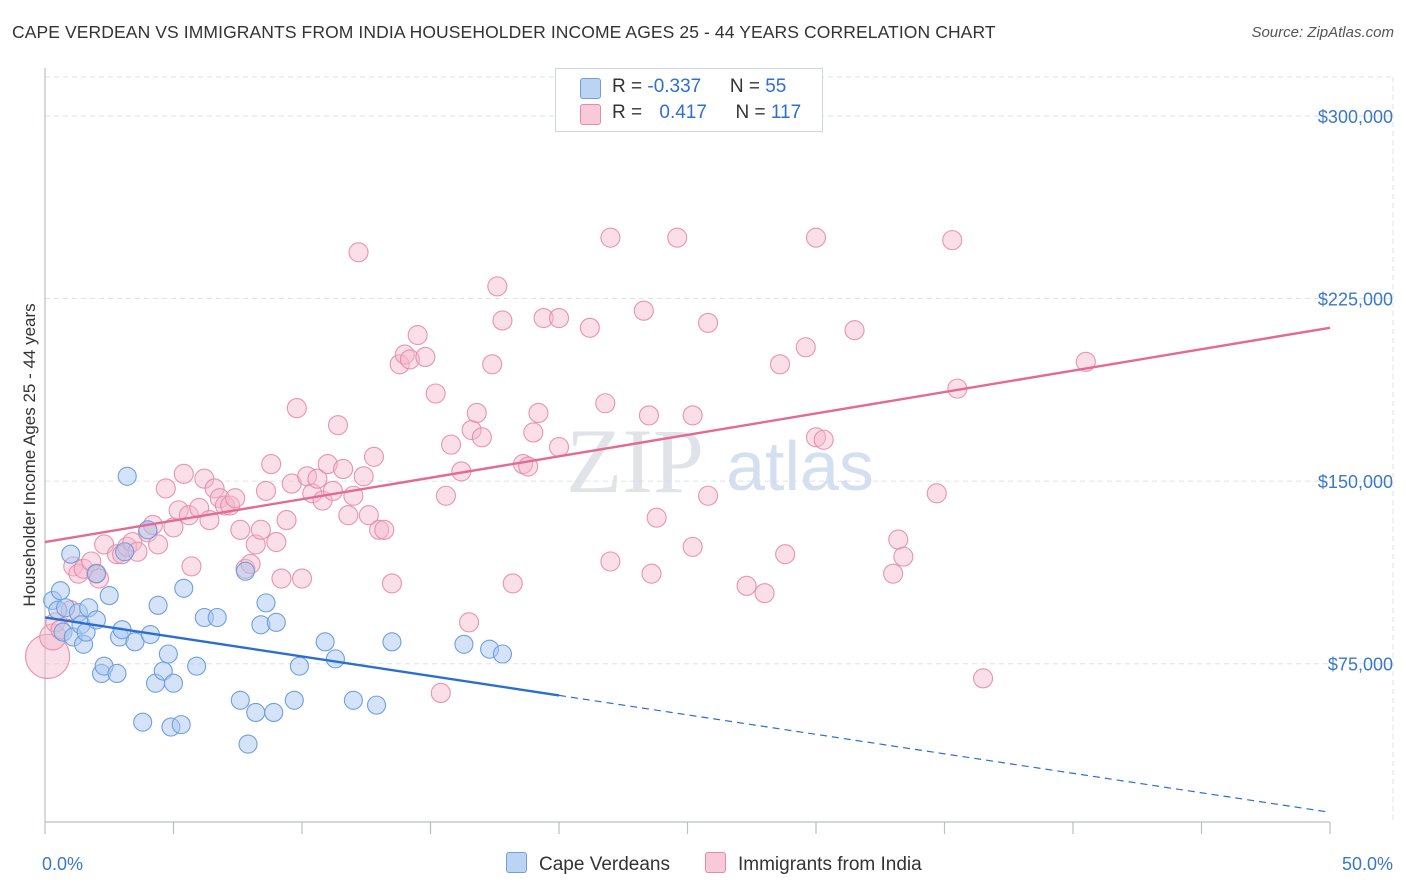 The image size is (1406, 892). Describe the element at coordinates (1360, 665) in the screenshot. I see `y-tick-label: $75,000` at that location.